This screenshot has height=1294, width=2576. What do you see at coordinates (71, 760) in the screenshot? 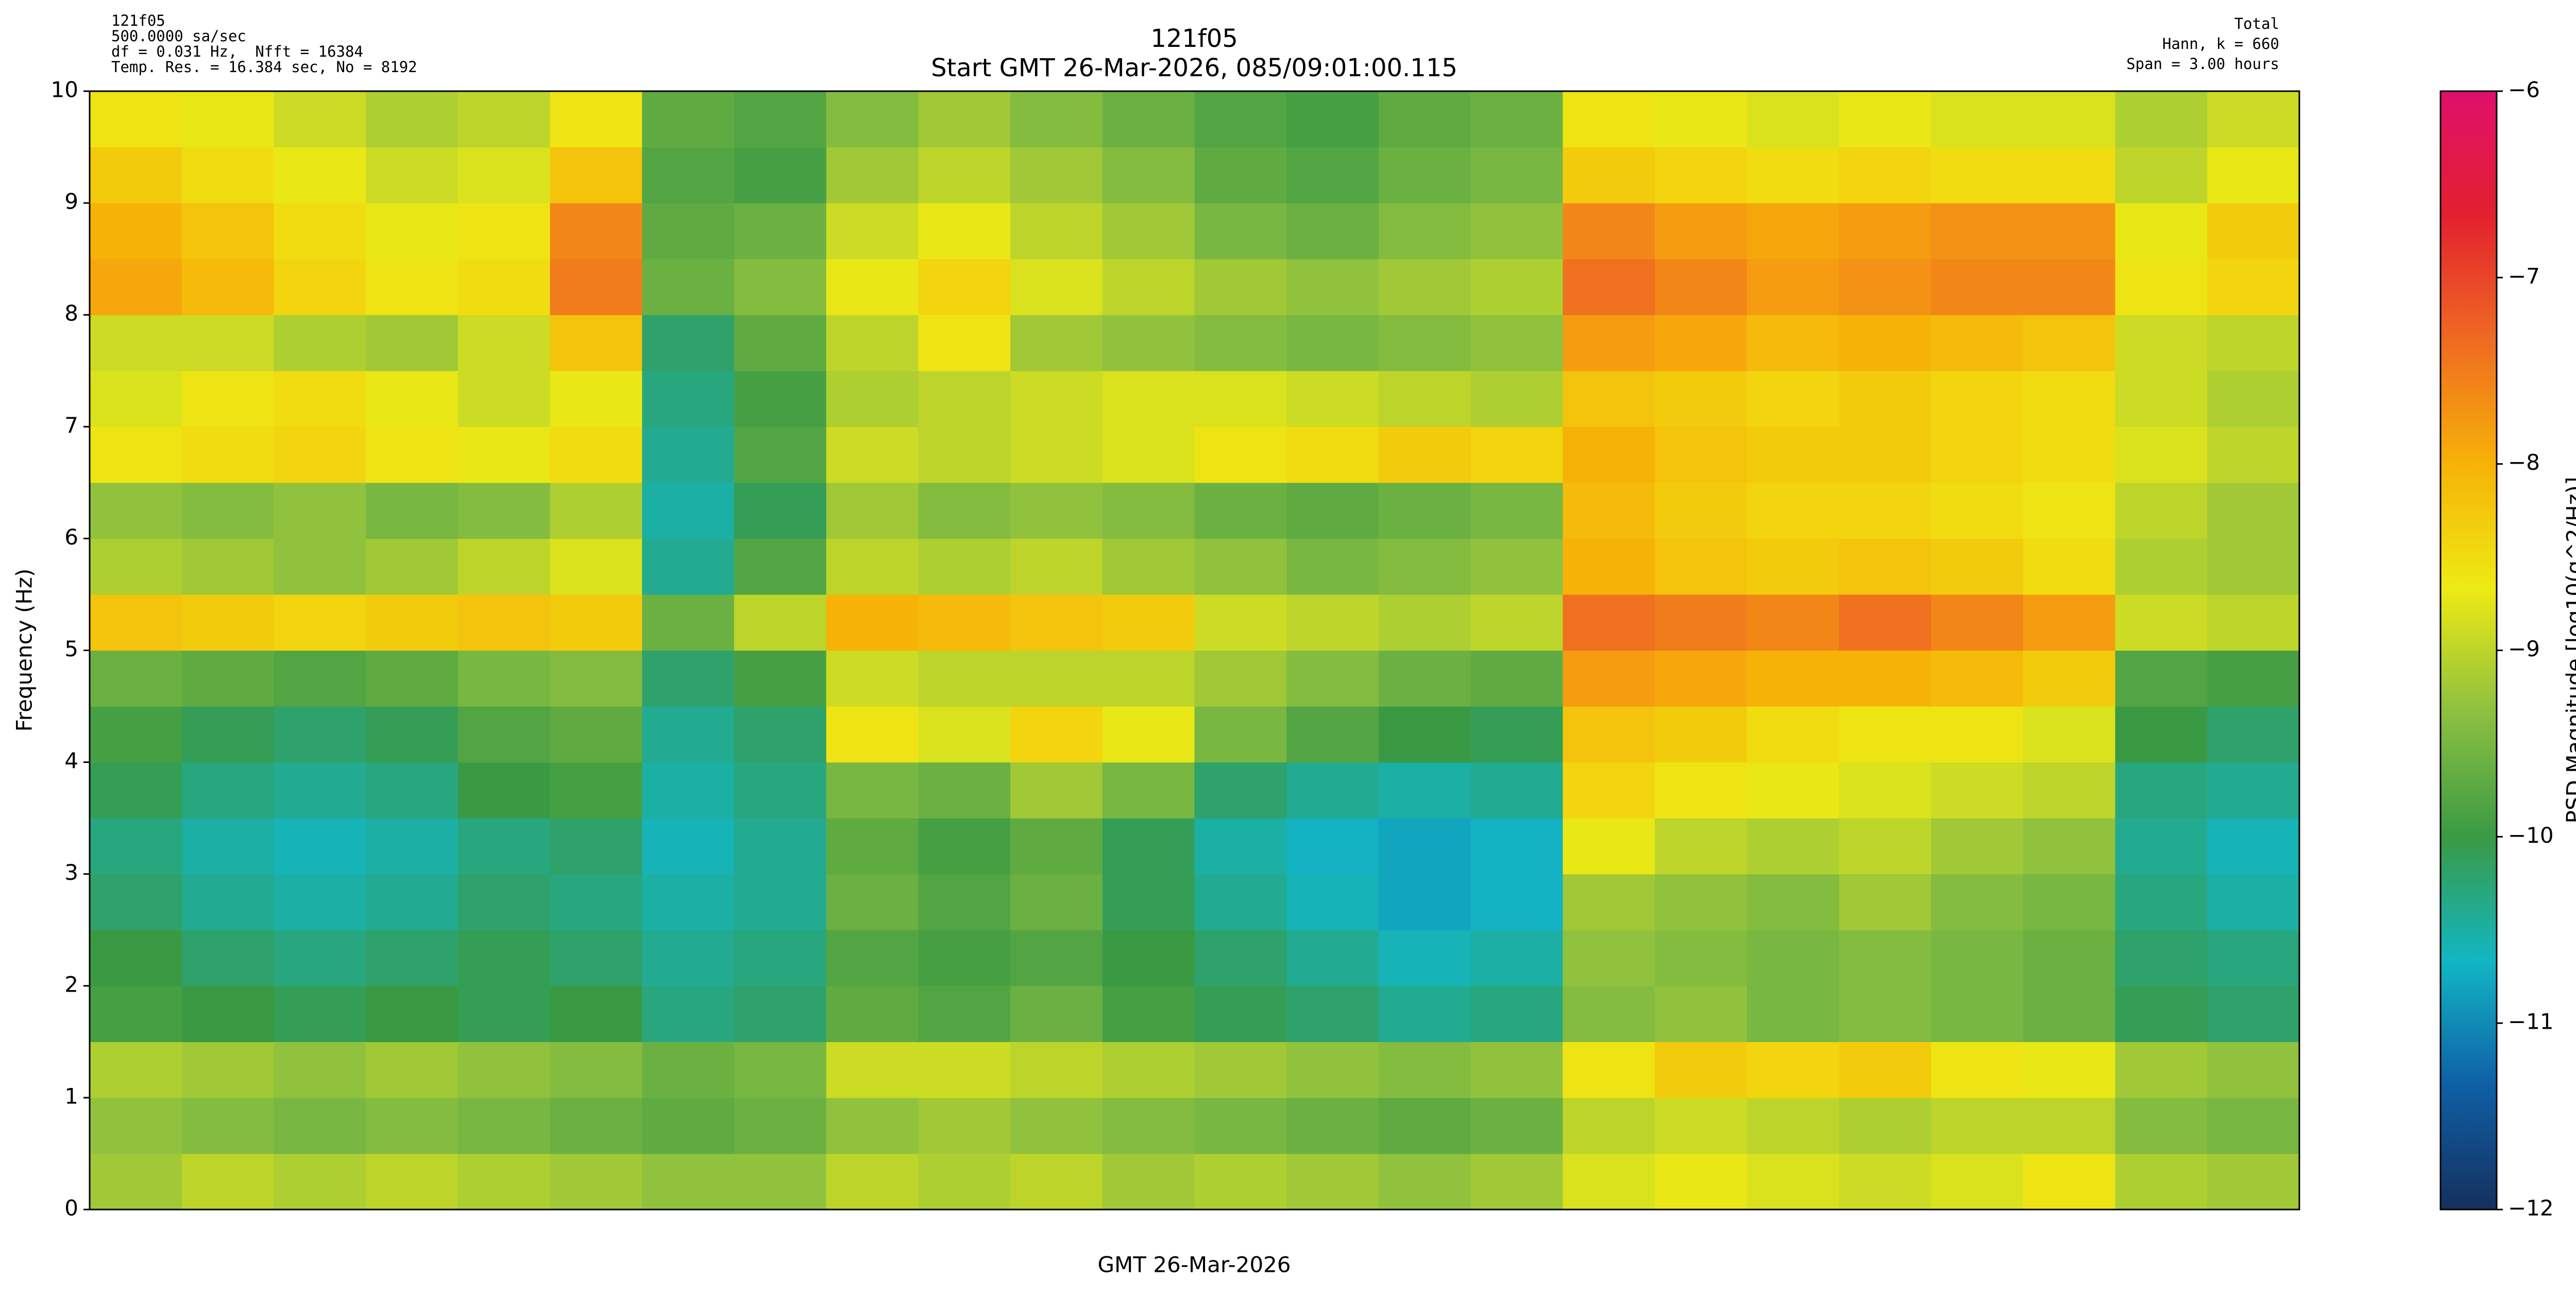
I see `y-tick-label: 4` at bounding box center [71, 760].